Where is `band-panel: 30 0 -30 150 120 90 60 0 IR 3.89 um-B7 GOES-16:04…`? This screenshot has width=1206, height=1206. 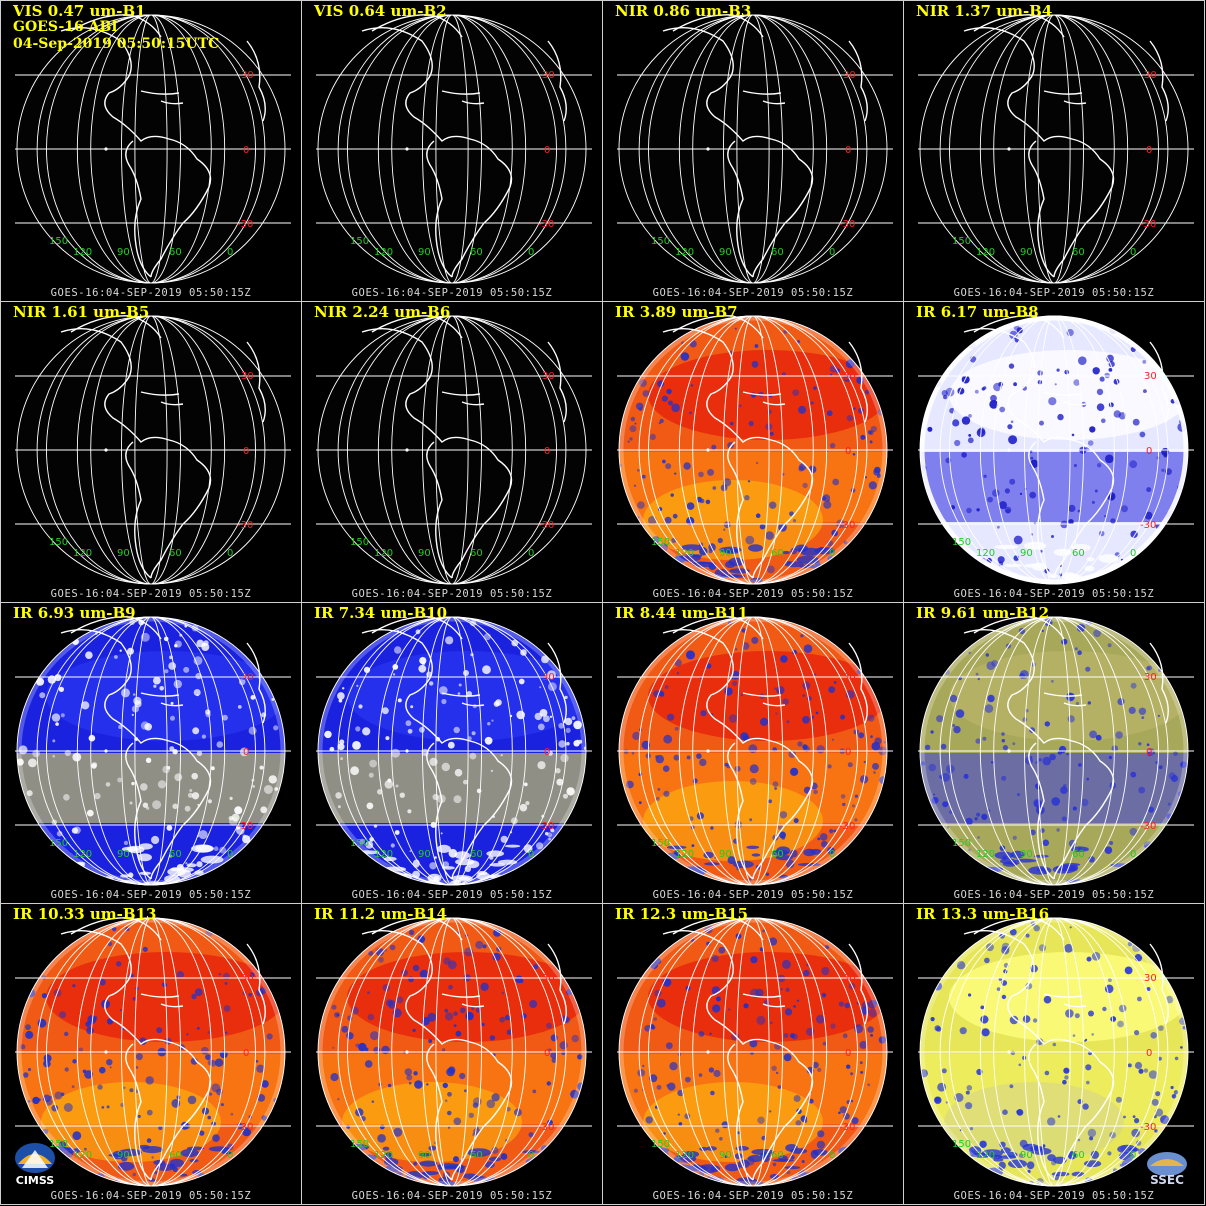 band-panel: 30 0 -30 150 120 90 60 0 IR 3.89 um-B7 GOES-16:04… is located at coordinates (753, 452).